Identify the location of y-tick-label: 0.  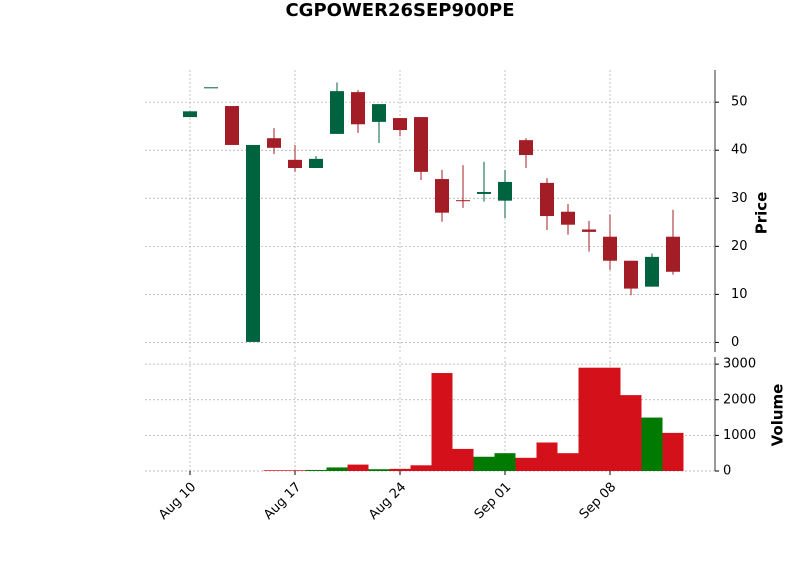
(735, 342).